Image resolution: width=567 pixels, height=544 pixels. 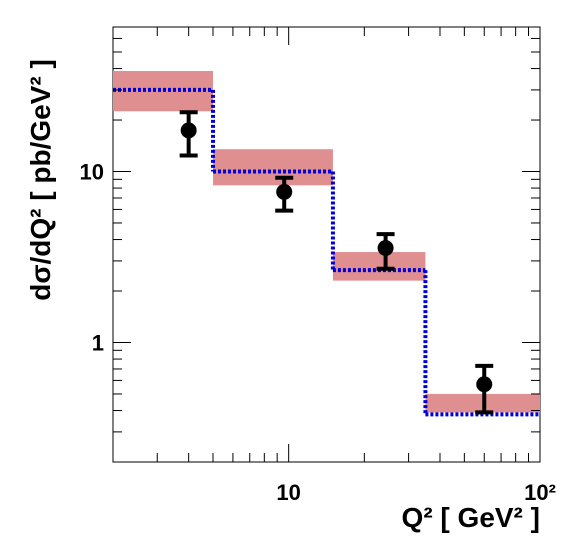 What do you see at coordinates (471, 517) in the screenshot?
I see `x-axis-label: Q² [ GeV² ]` at bounding box center [471, 517].